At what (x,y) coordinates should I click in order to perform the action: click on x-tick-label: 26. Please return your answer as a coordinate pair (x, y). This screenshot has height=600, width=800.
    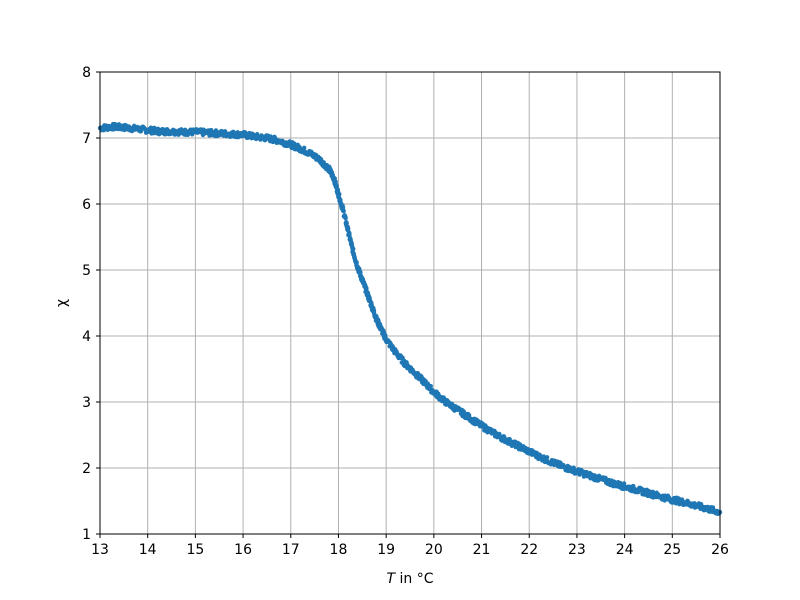
    Looking at the image, I should click on (720, 550).